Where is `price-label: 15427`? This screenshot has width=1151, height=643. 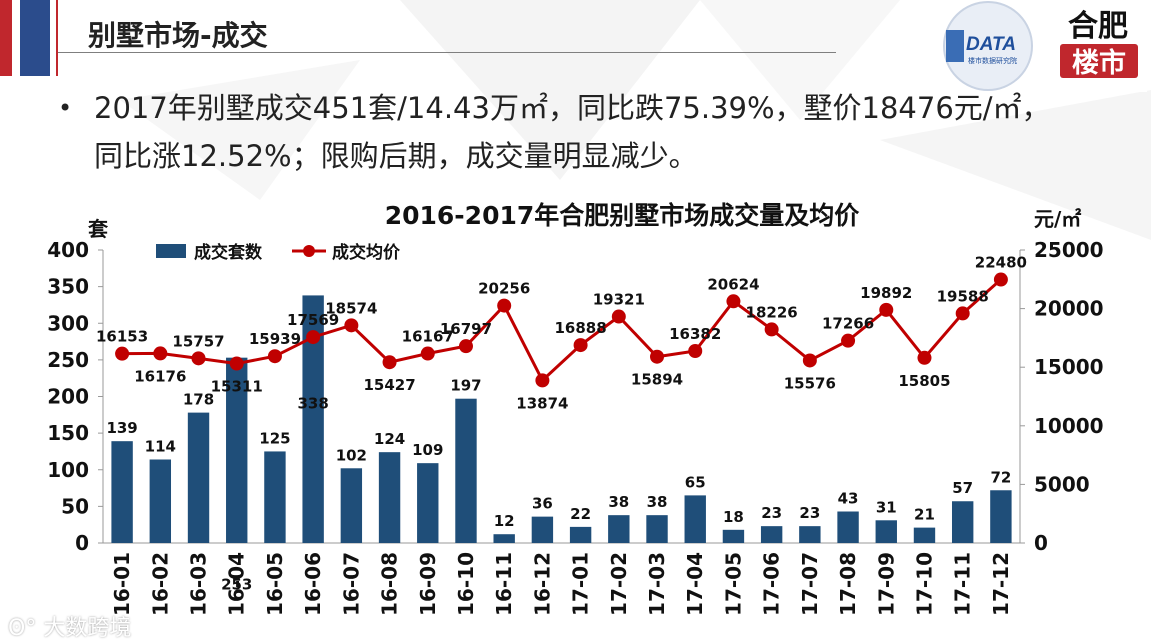
price-label: 15427 is located at coordinates (389, 385).